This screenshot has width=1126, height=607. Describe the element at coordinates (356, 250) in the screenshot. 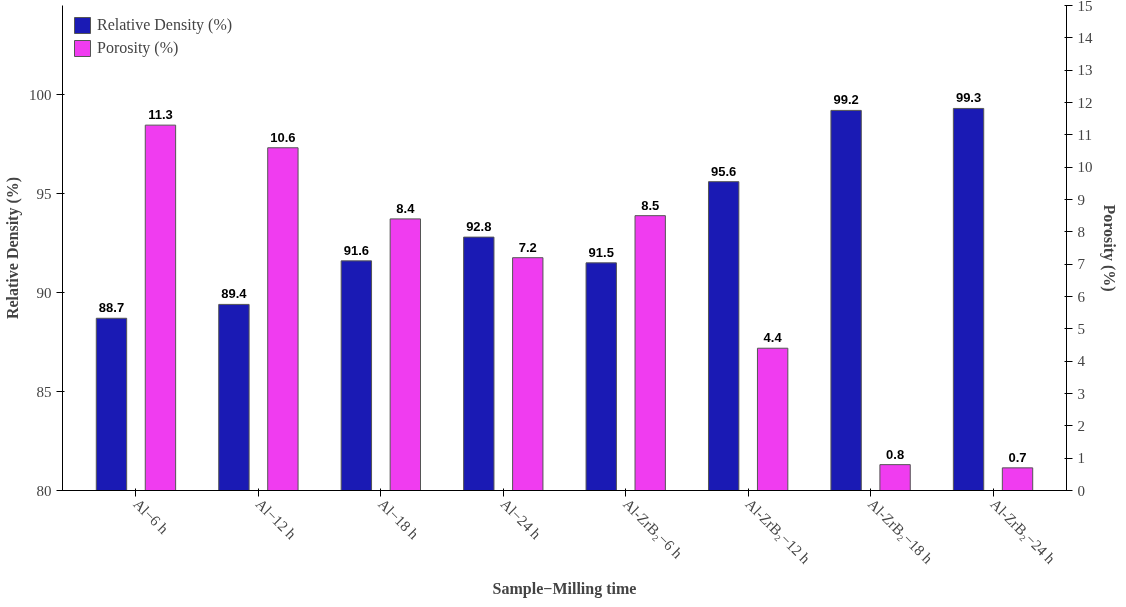

I see `data-label: 91.6` at that location.